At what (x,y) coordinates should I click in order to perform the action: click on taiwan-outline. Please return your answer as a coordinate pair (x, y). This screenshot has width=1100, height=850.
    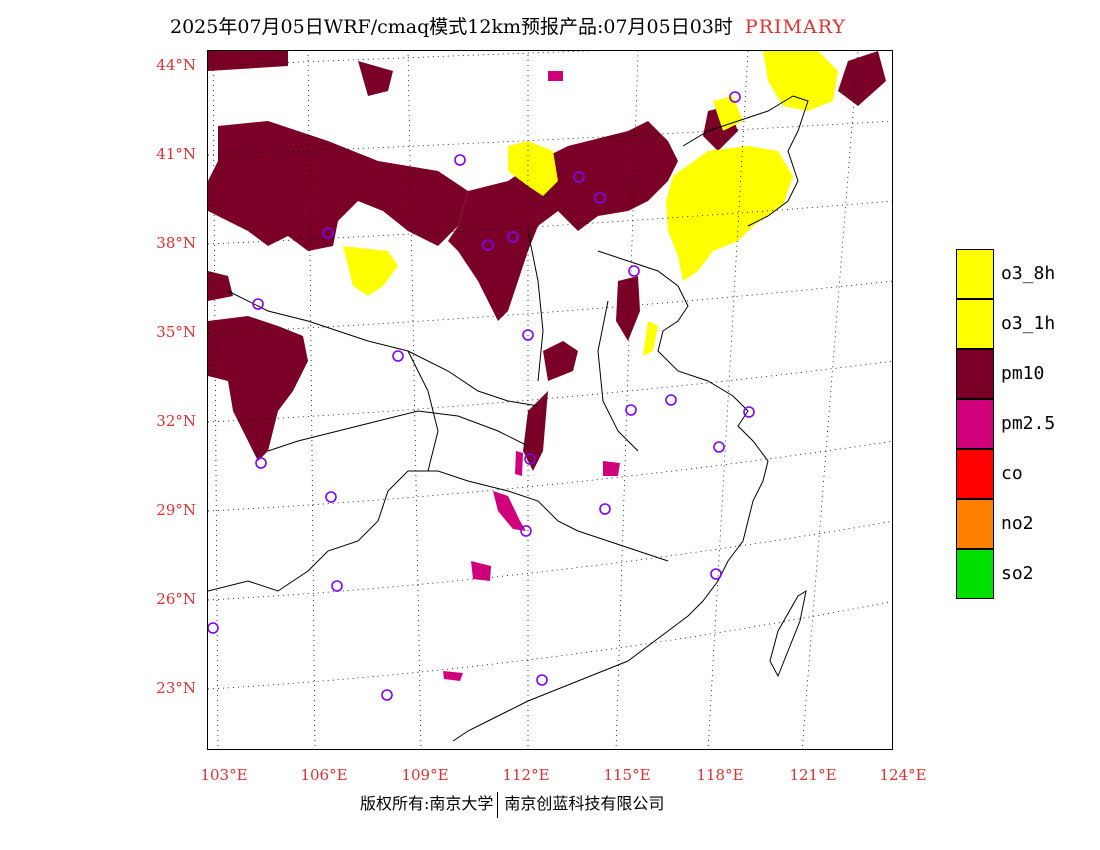
    Looking at the image, I should click on (788, 633).